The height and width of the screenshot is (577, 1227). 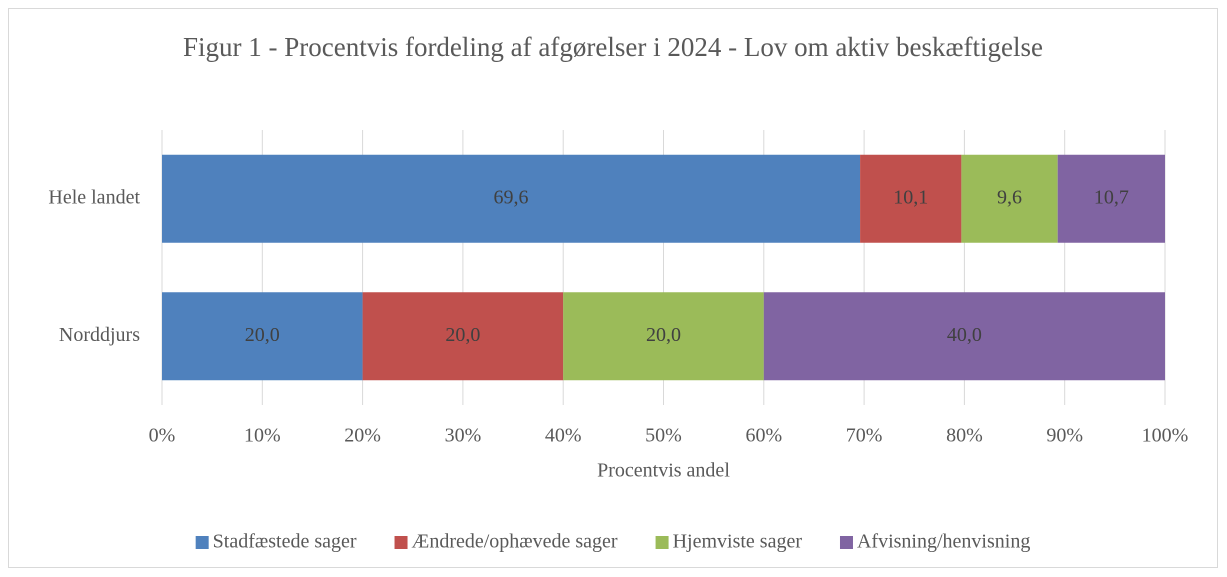 What do you see at coordinates (763, 436) in the screenshot?
I see `x-tick-label: 60%` at bounding box center [763, 436].